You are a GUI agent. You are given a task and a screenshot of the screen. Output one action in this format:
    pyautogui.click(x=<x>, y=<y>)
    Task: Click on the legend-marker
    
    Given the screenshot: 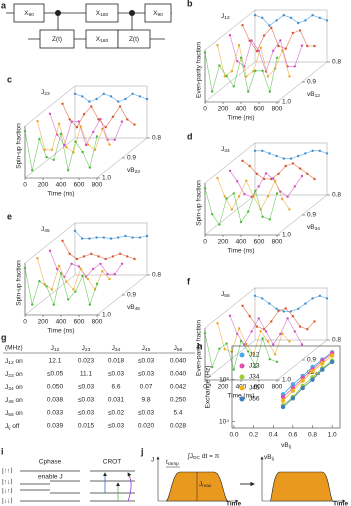 What is the action you would take?
    pyautogui.click(x=242, y=366)
    